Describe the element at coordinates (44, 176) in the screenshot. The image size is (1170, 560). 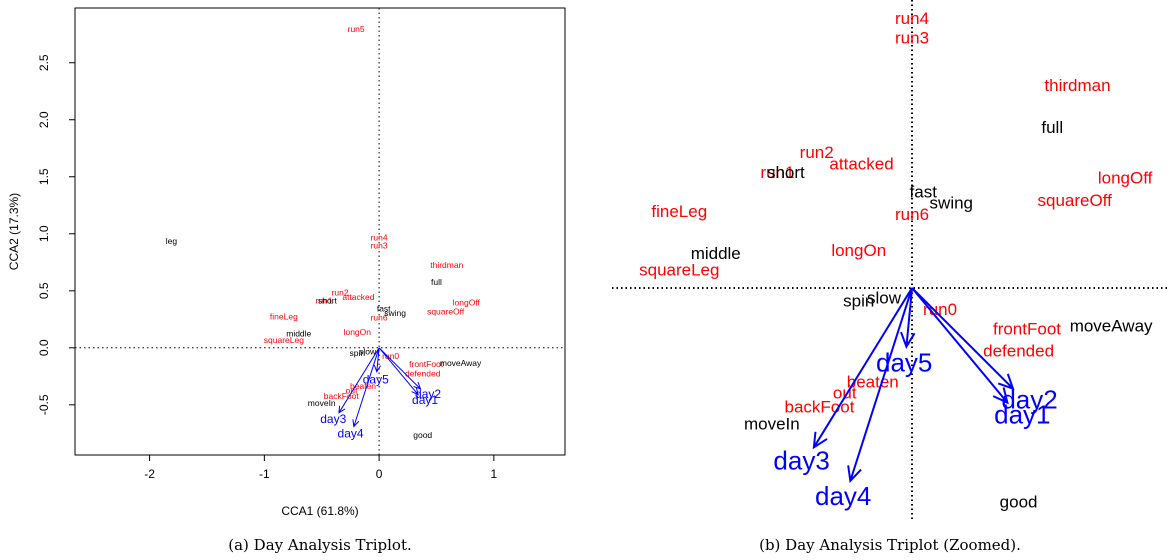
I see `y-tick-label: 1.5` at that location.